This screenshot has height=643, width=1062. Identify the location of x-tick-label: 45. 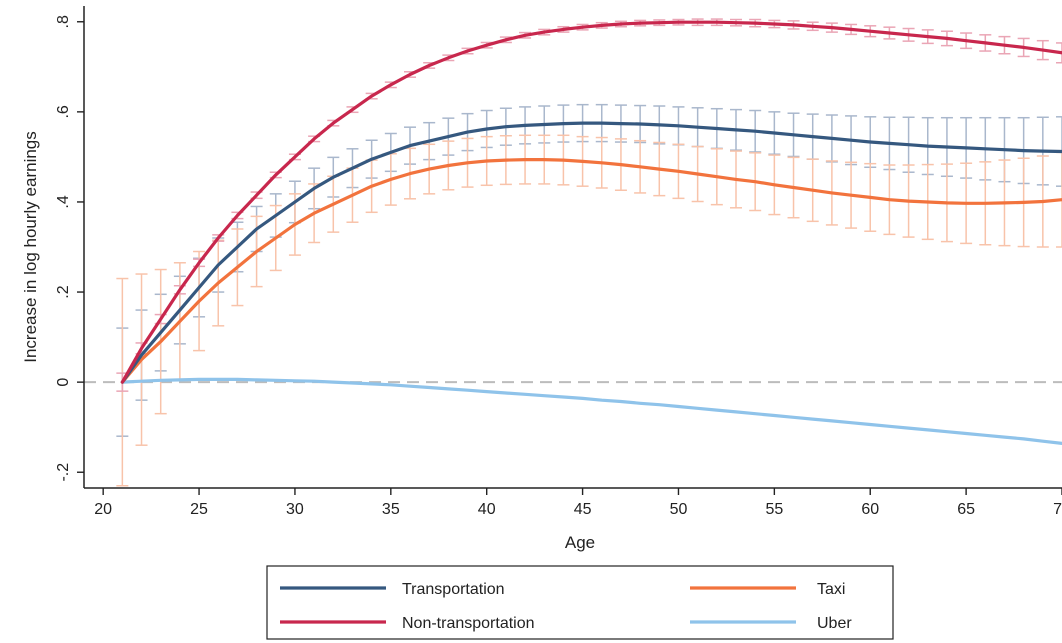
(583, 509).